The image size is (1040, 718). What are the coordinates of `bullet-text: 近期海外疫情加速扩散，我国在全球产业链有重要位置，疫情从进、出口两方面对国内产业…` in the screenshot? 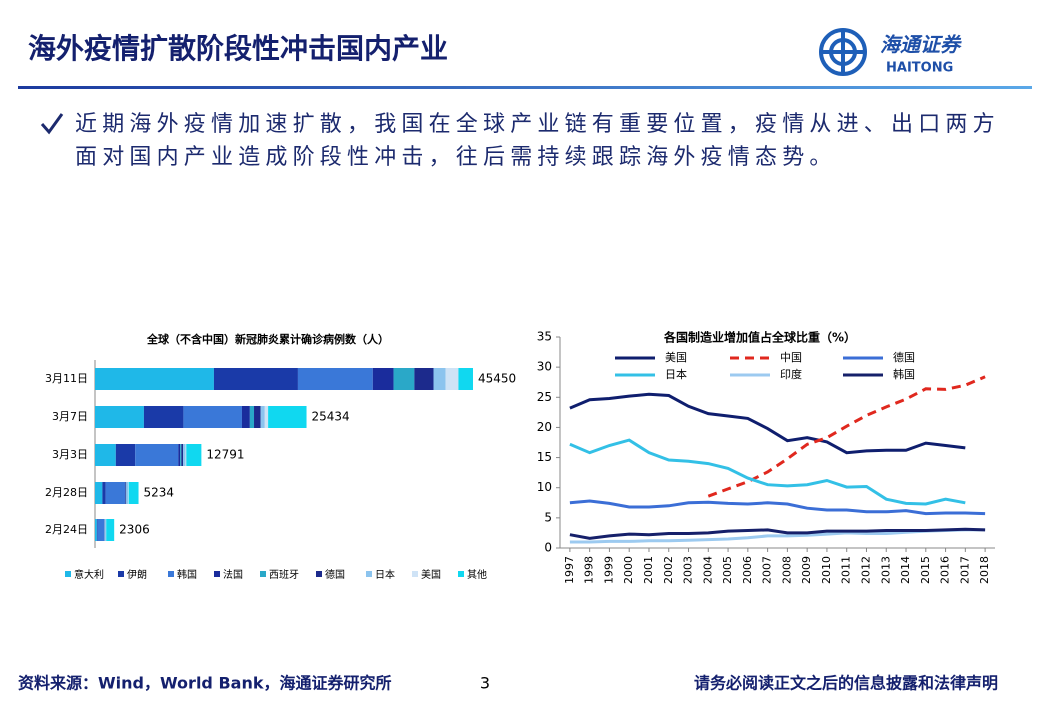 It's located at (537, 141).